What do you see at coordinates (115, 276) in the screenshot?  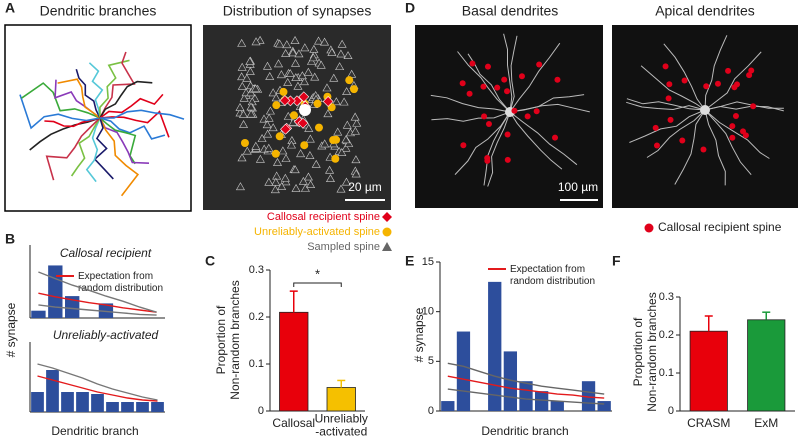 I see `legend-label-line: Expectation from` at bounding box center [115, 276].